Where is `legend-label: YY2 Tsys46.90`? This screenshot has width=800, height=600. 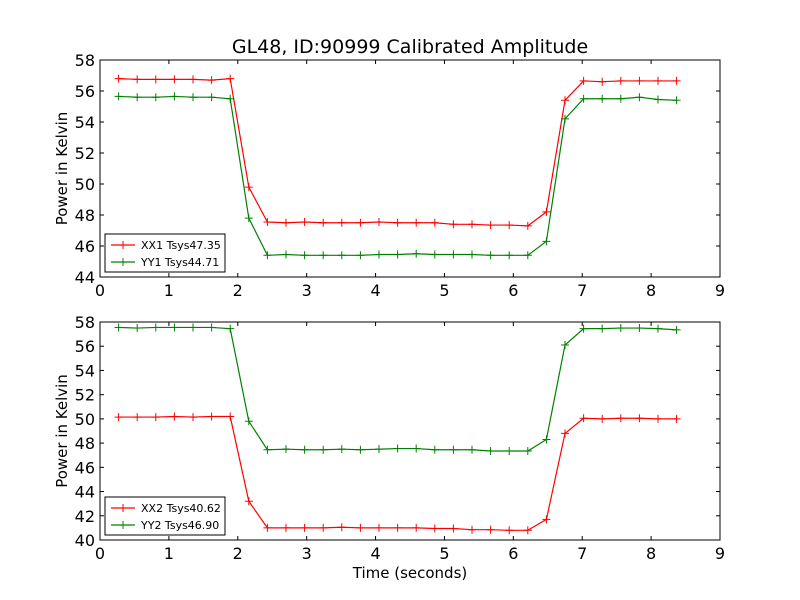 legend-label: YY2 Tsys46.90 is located at coordinates (179, 525).